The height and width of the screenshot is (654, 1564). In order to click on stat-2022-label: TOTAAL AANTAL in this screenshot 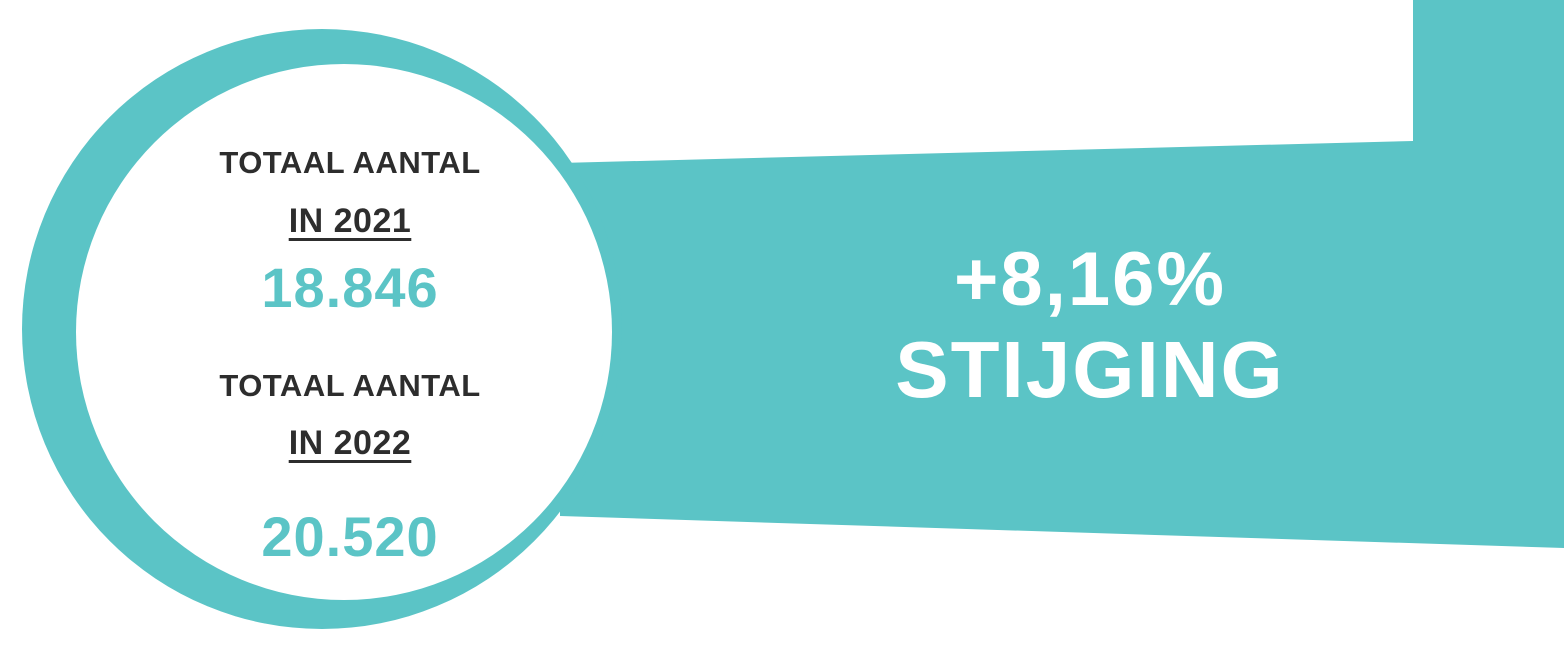, I will do `click(350, 385)`.